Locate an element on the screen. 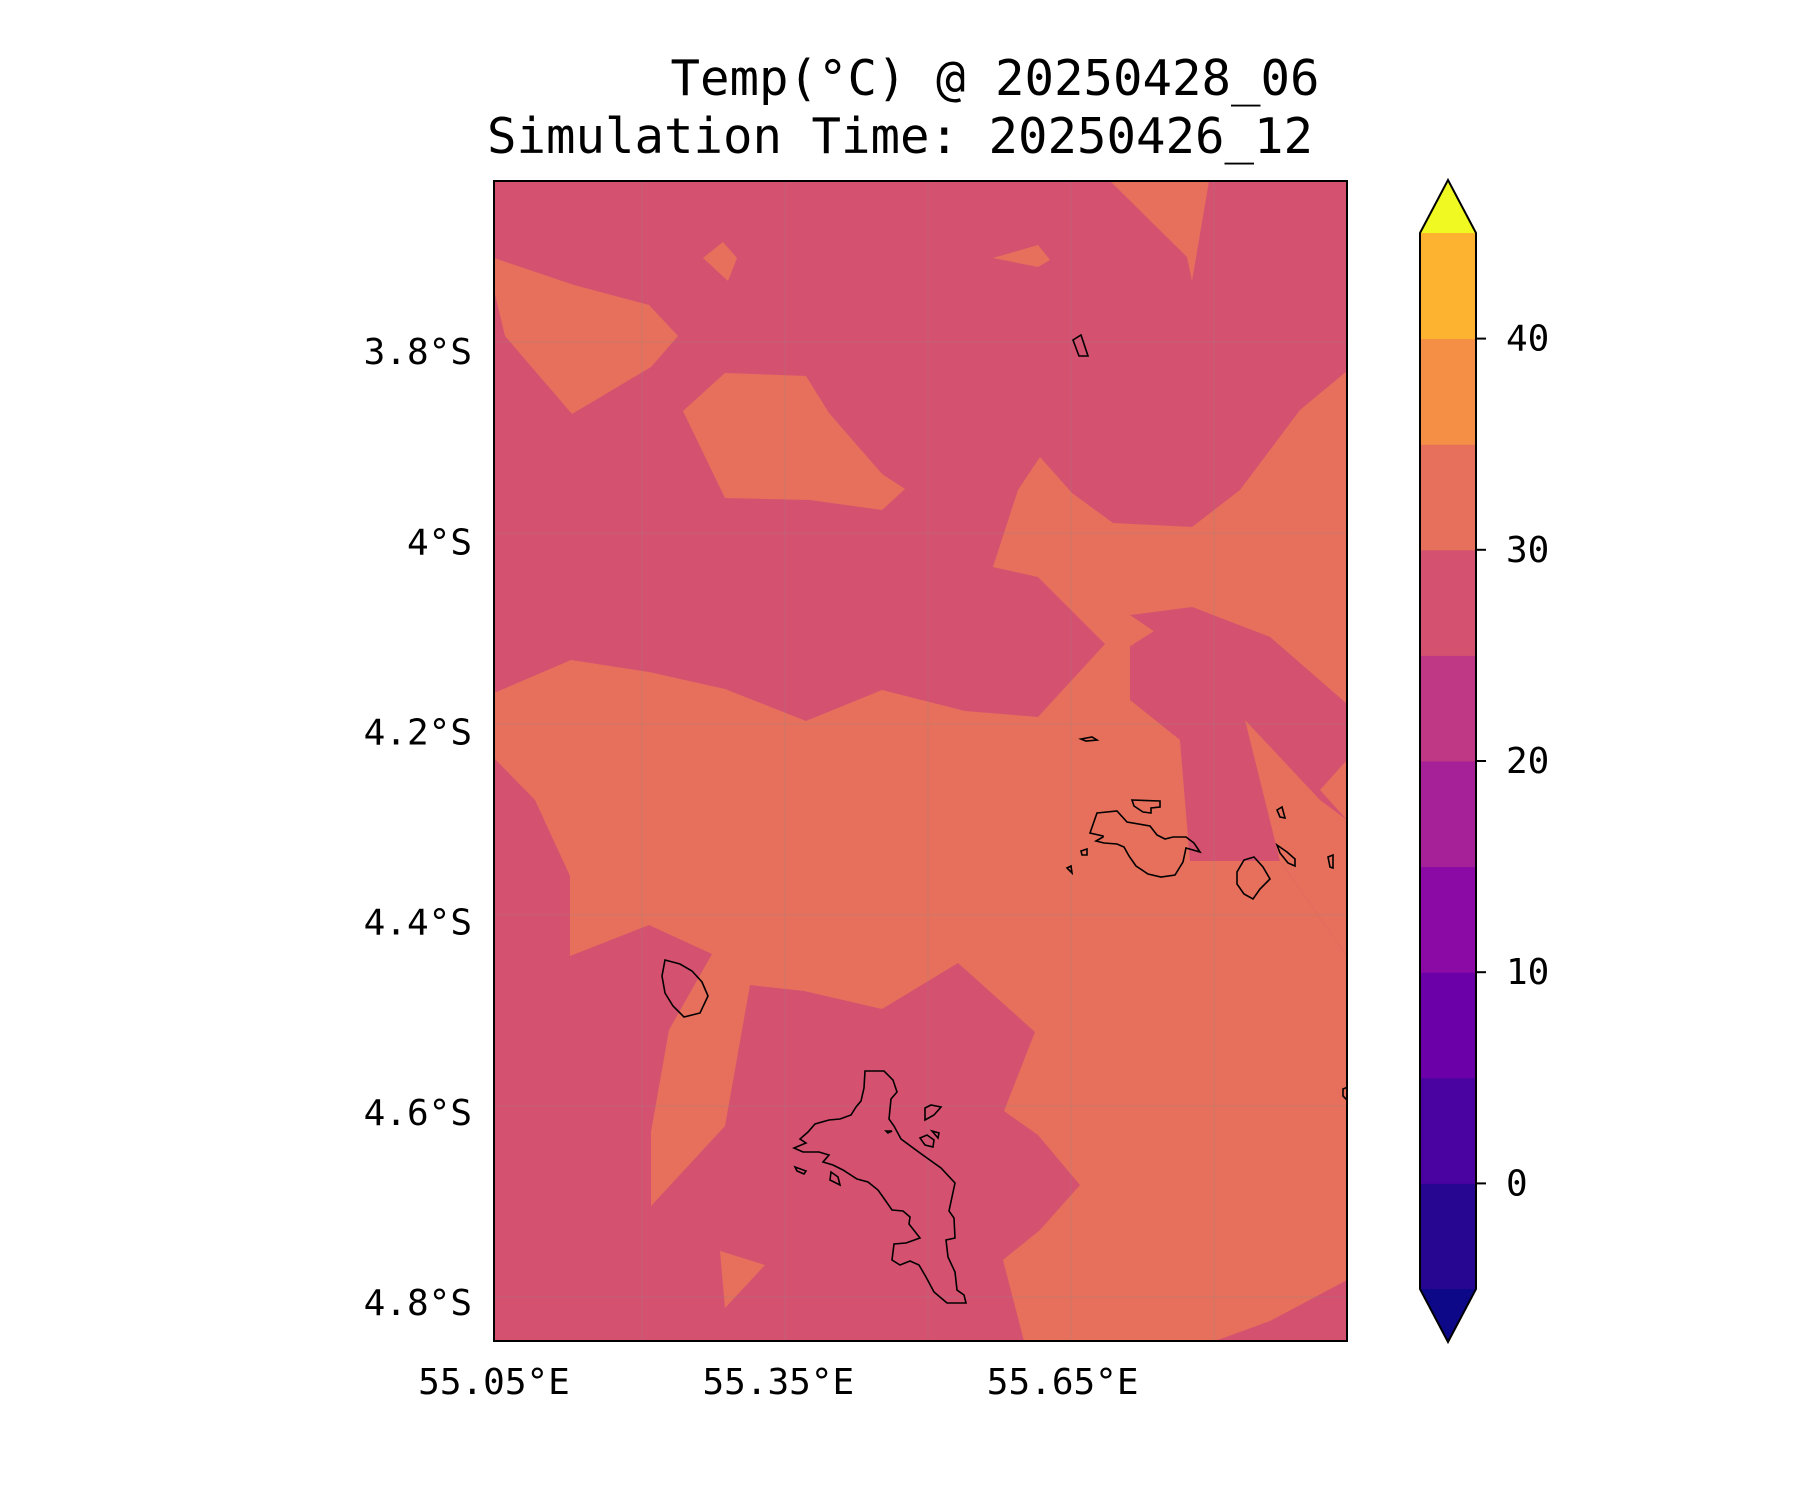 This screenshot has height=1500, width=1800. colorbar-tick-label: 10 is located at coordinates (1527, 972).